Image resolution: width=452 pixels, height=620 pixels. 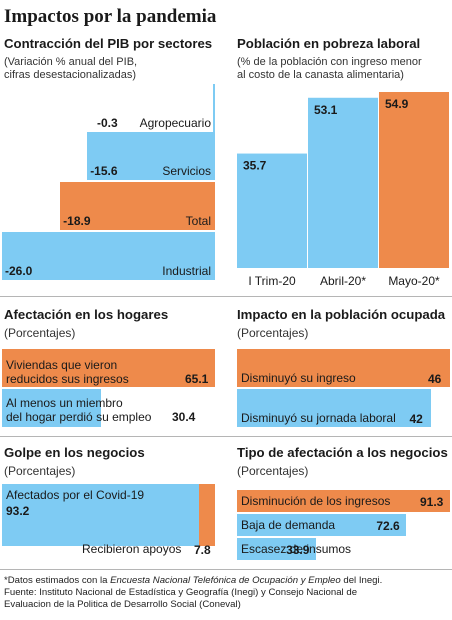 What do you see at coordinates (226, 569) in the screenshot?
I see `divider-bottom` at bounding box center [226, 569].